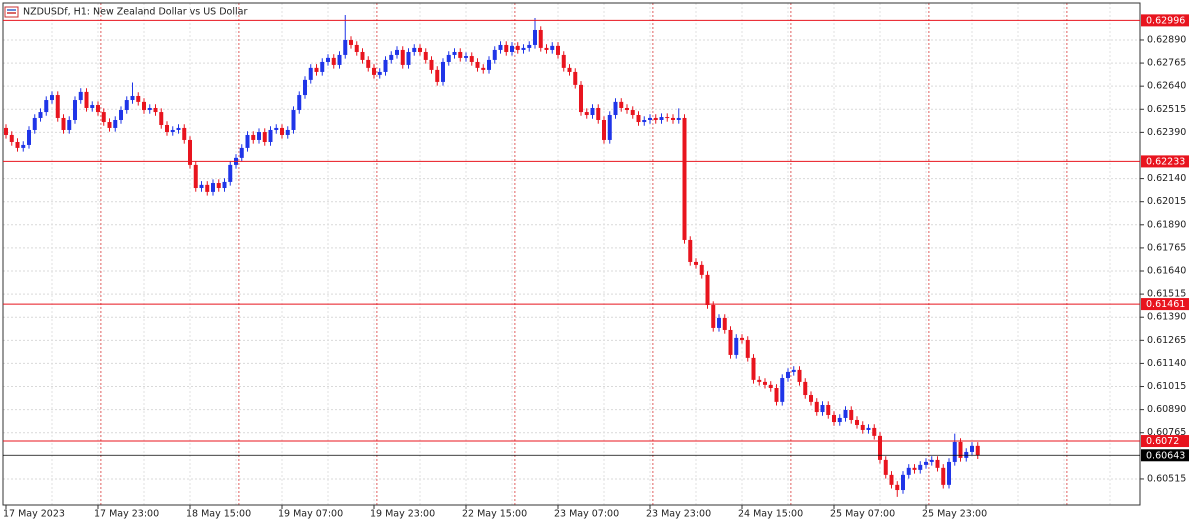 The image size is (1200, 521). Describe the element at coordinates (11, 12) in the screenshot. I see `icon-frame` at that location.